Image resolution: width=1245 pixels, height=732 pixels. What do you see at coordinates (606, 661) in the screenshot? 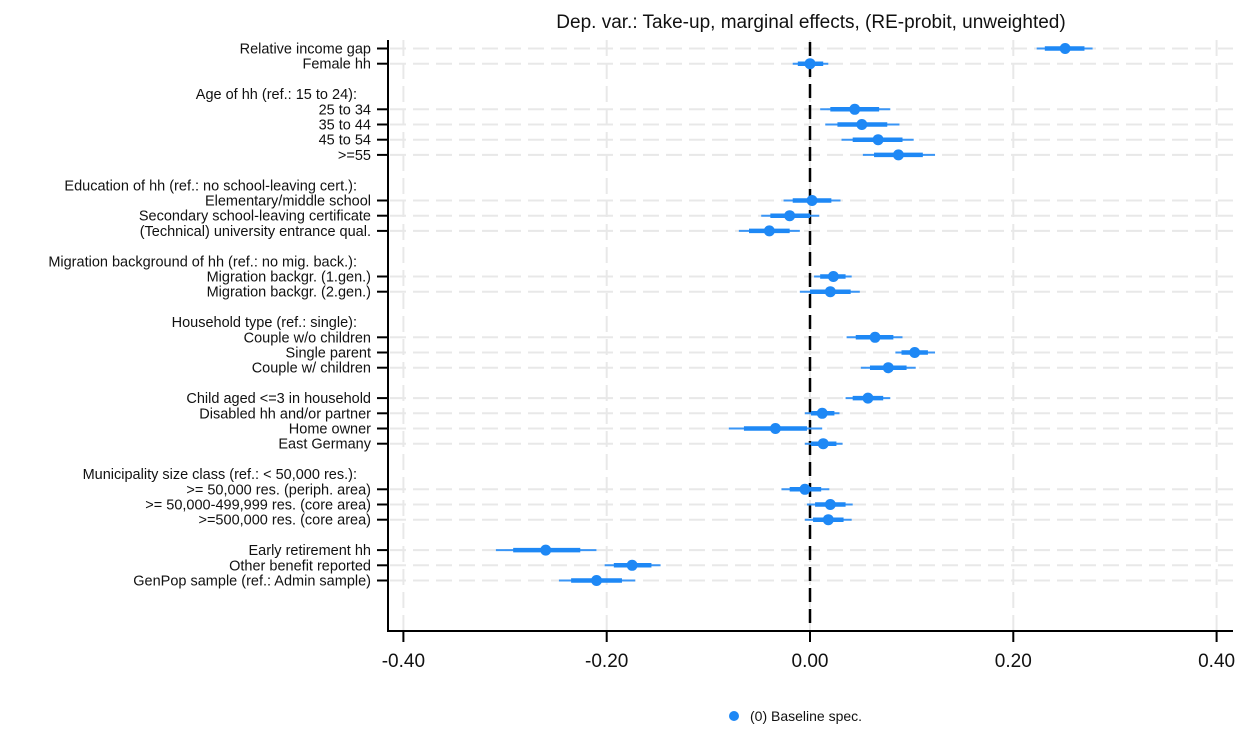
I see `x-tick-label: -0.20` at bounding box center [606, 661].